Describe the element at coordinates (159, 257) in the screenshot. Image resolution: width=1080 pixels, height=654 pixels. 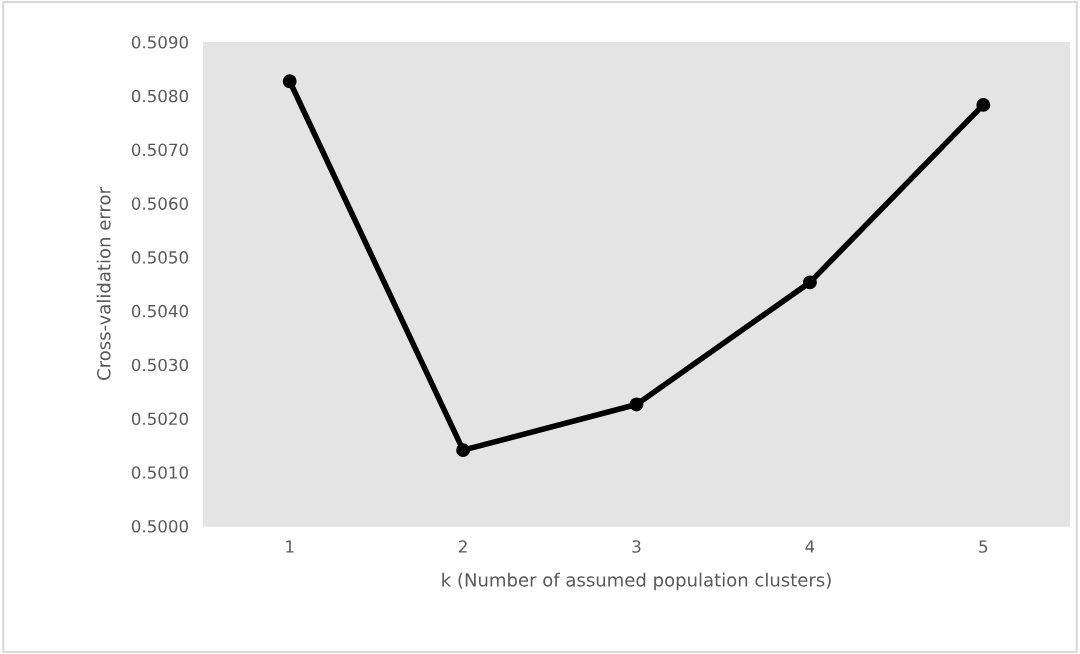
I see `y-tick-label: 0.5050` at that location.